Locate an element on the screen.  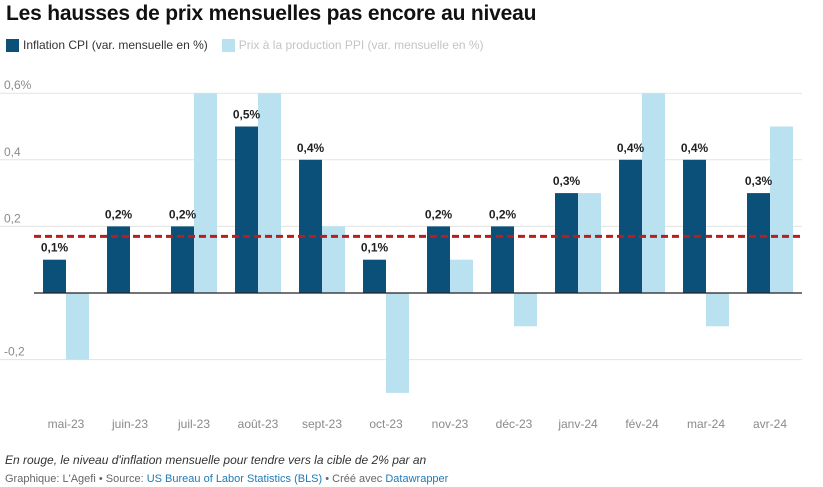
x-tick-label: avr-24 is located at coordinates (770, 424).